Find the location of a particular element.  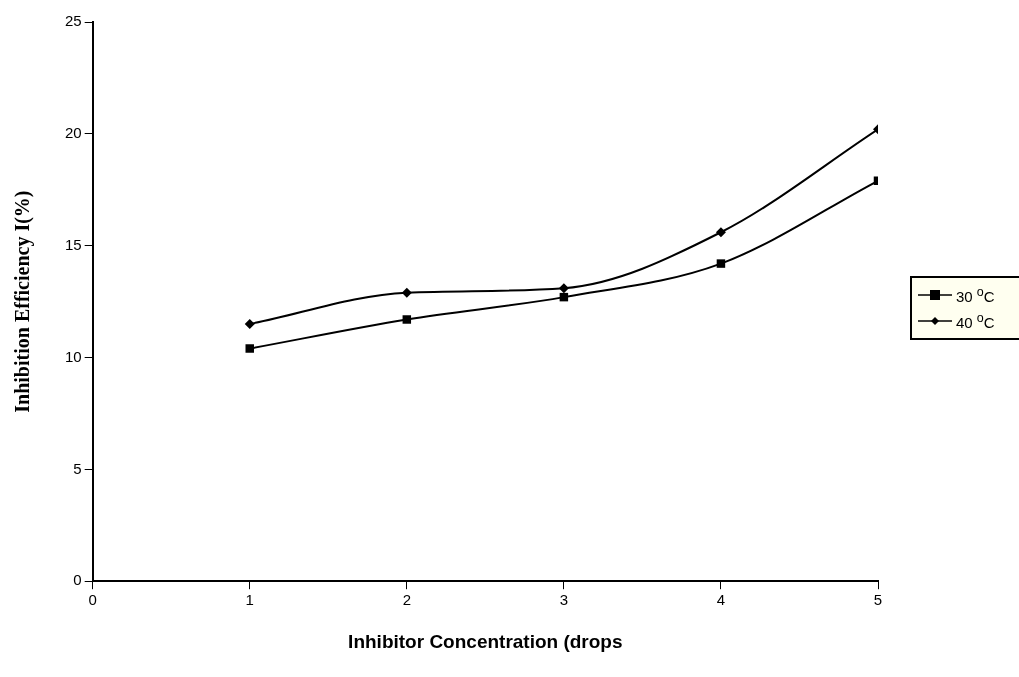

x-tick-label: 5 is located at coordinates (878, 600).